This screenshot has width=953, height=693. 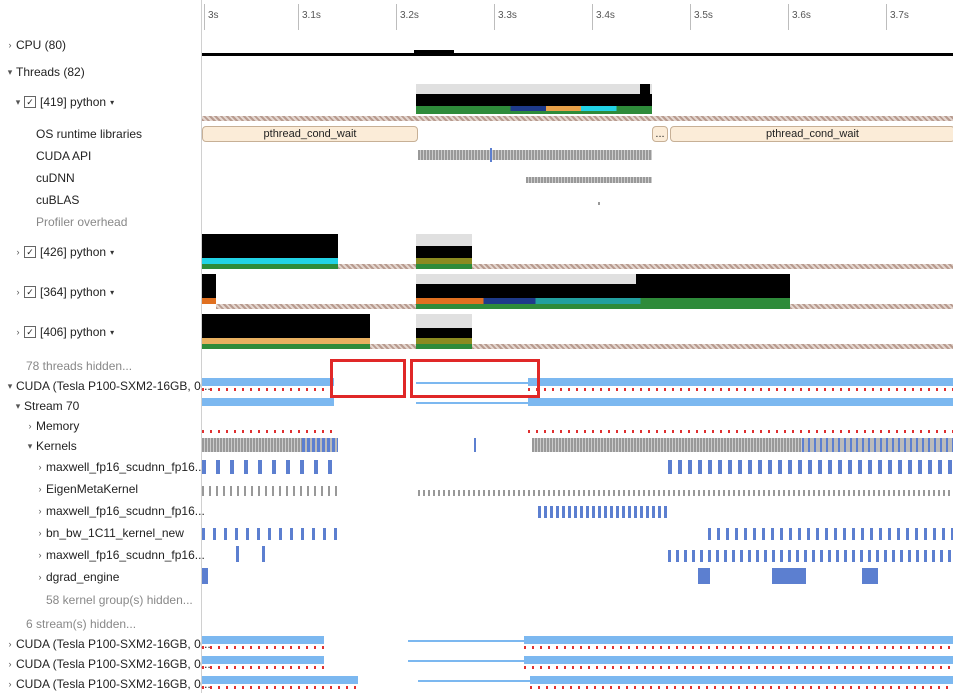 What do you see at coordinates (577, 426) in the screenshot?
I see `track-memory` at bounding box center [577, 426].